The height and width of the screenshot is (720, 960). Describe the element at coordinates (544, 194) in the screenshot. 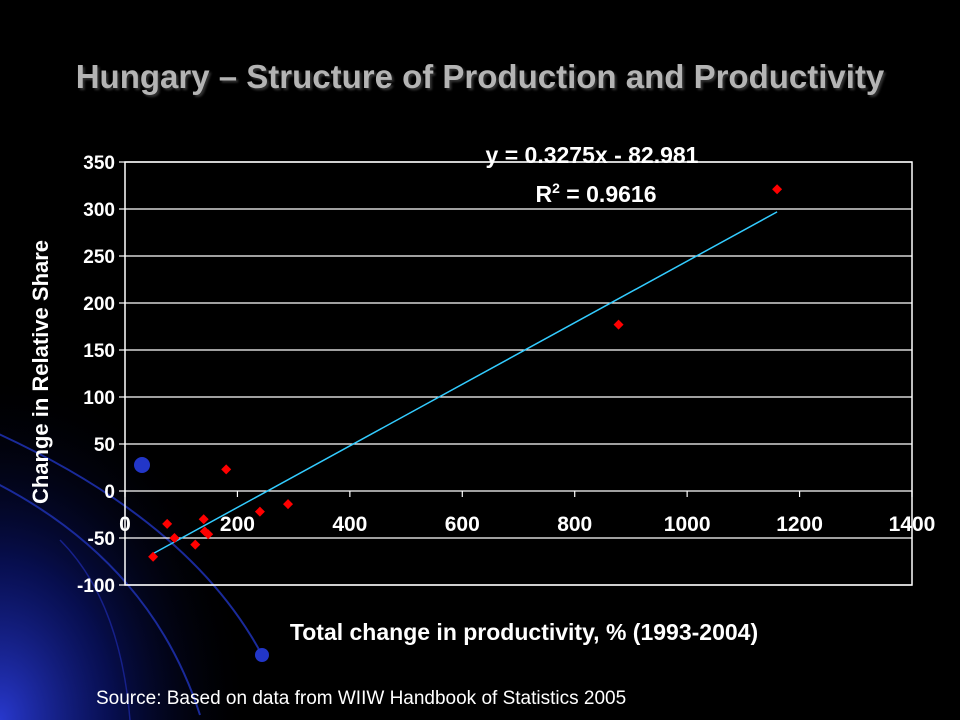

I see `r2-prefix: R` at that location.